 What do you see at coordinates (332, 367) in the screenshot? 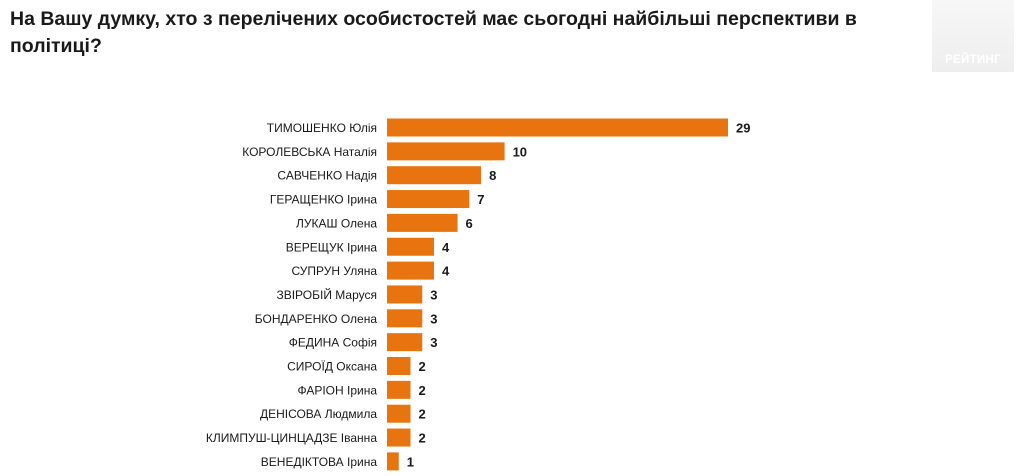
I see `category-label: СИРОЇД Оксана` at bounding box center [332, 367].